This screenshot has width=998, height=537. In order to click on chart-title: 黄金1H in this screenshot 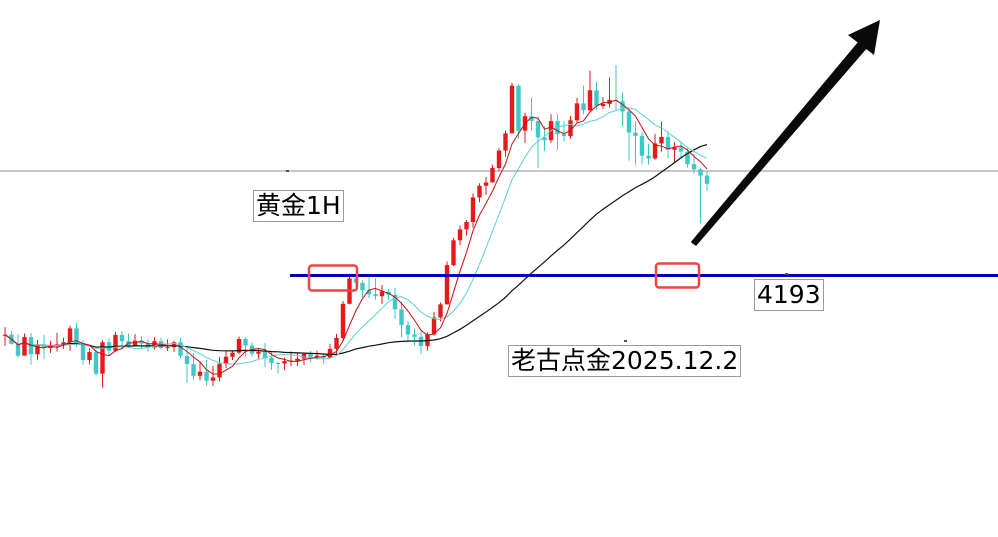, I will do `click(298, 206)`.